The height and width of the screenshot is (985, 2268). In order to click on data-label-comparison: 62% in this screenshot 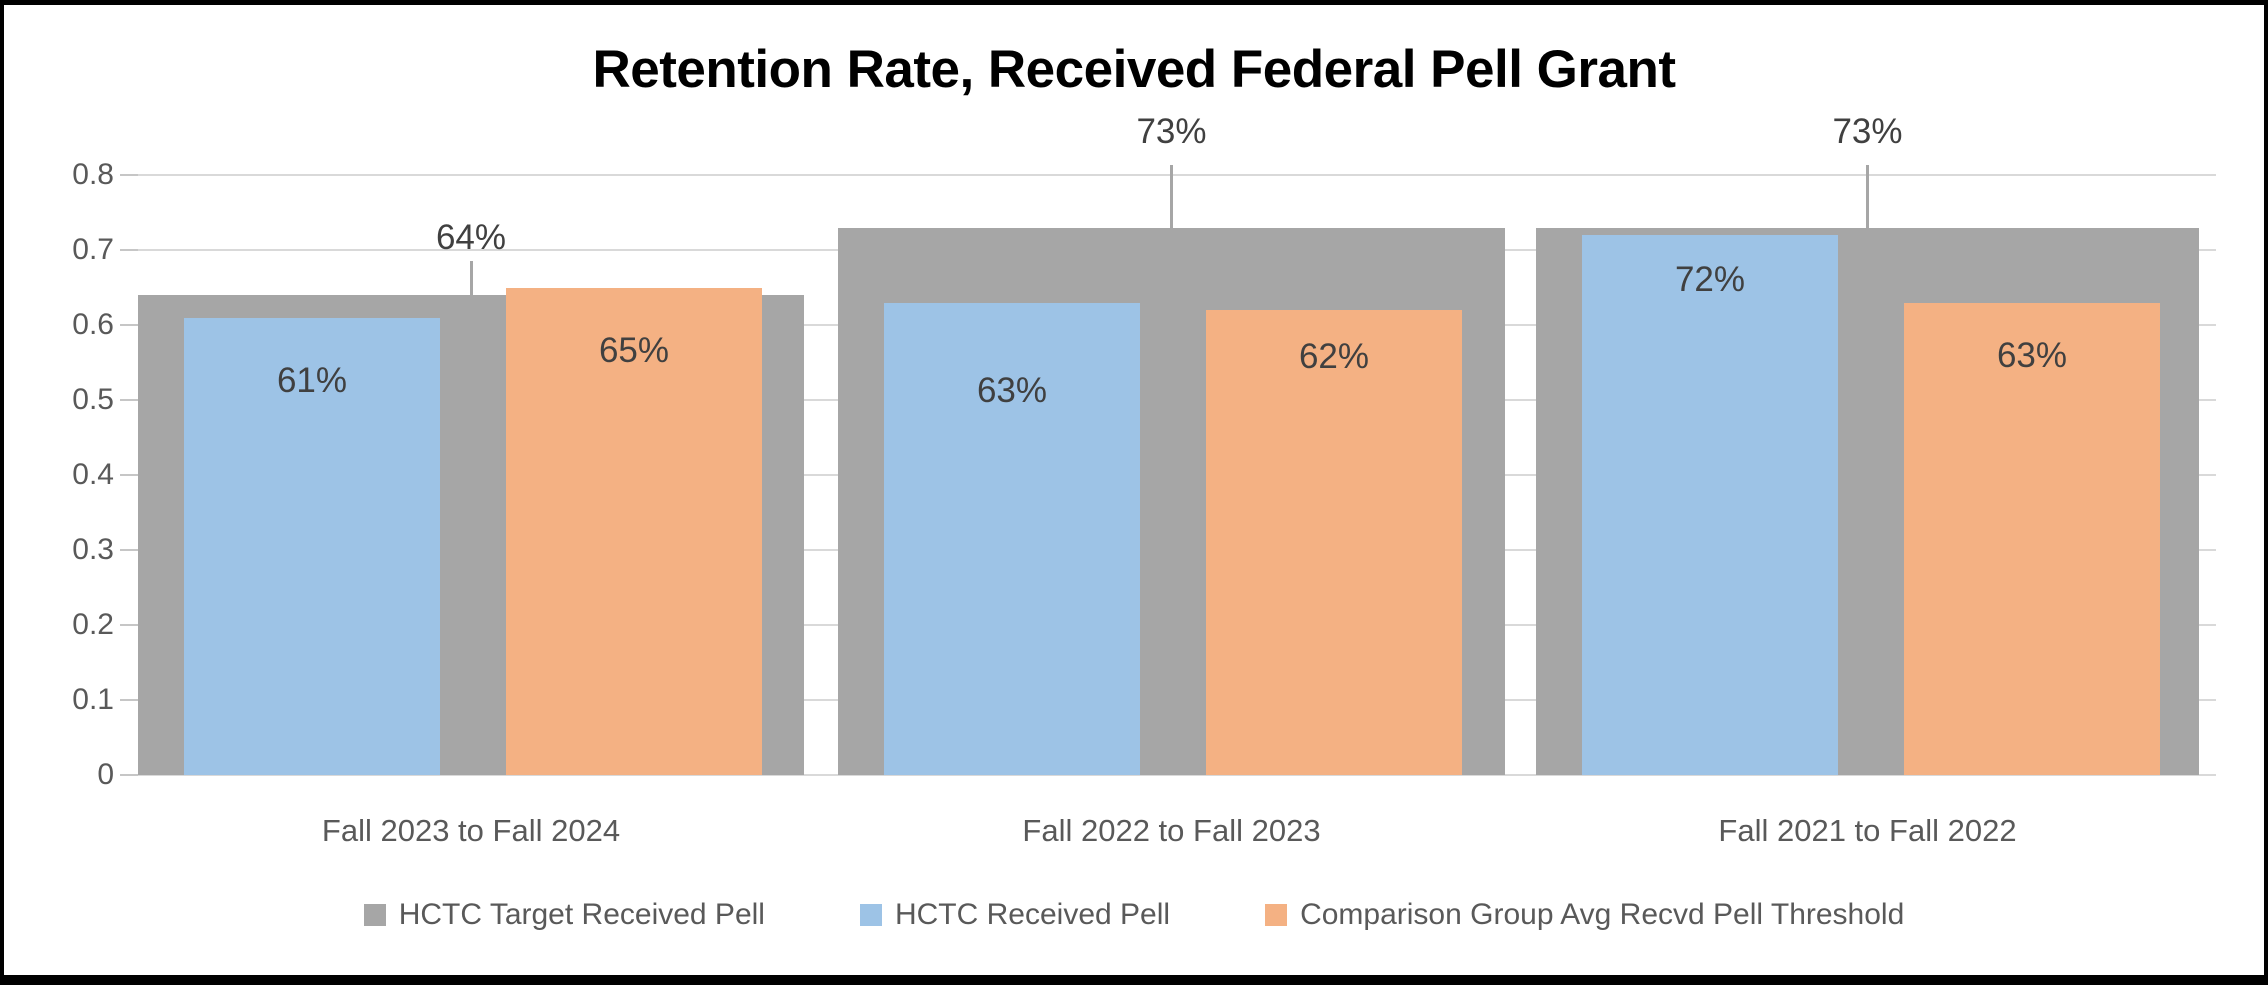, I will do `click(1334, 356)`.